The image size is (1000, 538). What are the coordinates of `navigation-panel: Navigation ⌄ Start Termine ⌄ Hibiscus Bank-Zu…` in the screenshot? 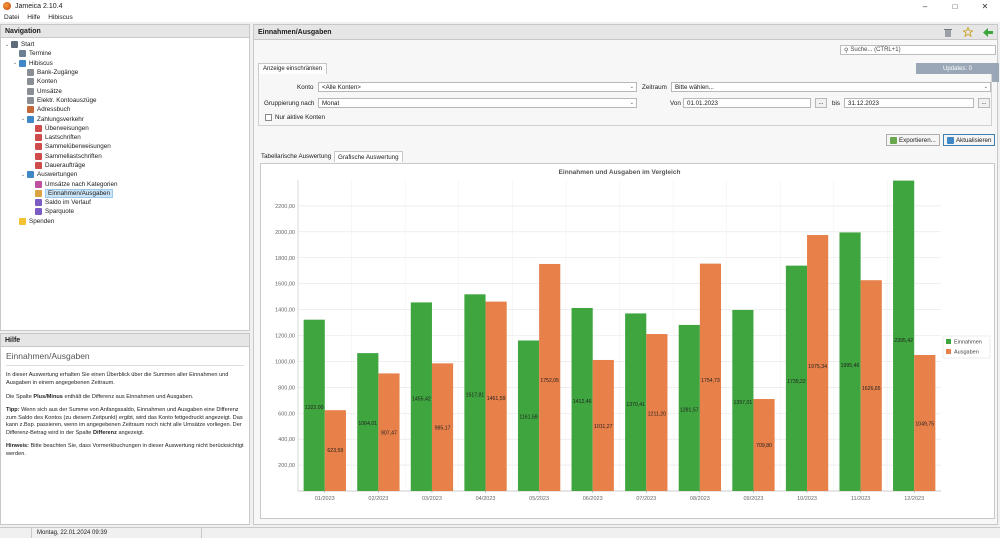 It's located at (125, 177).